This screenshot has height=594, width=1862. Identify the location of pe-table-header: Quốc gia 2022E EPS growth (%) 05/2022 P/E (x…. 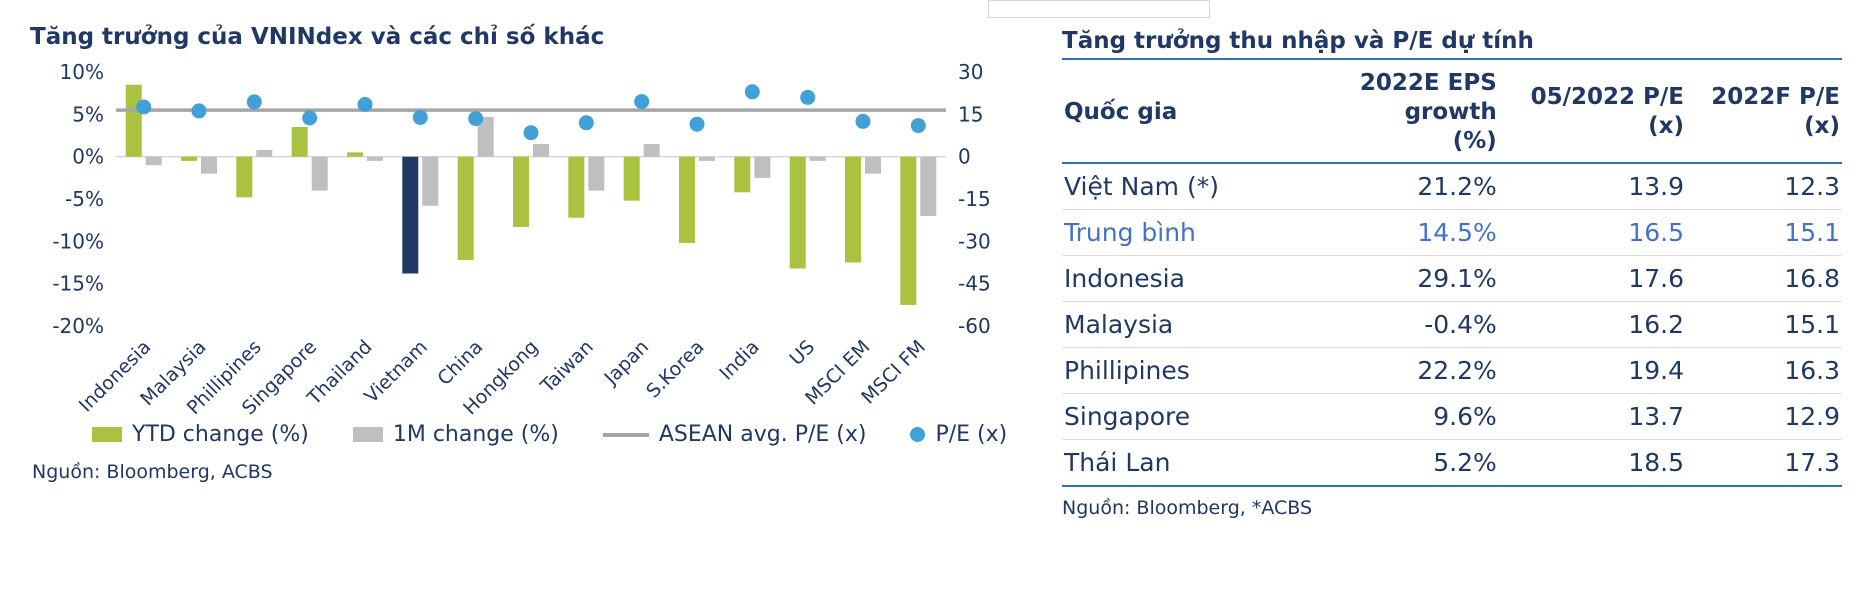
(1452, 112).